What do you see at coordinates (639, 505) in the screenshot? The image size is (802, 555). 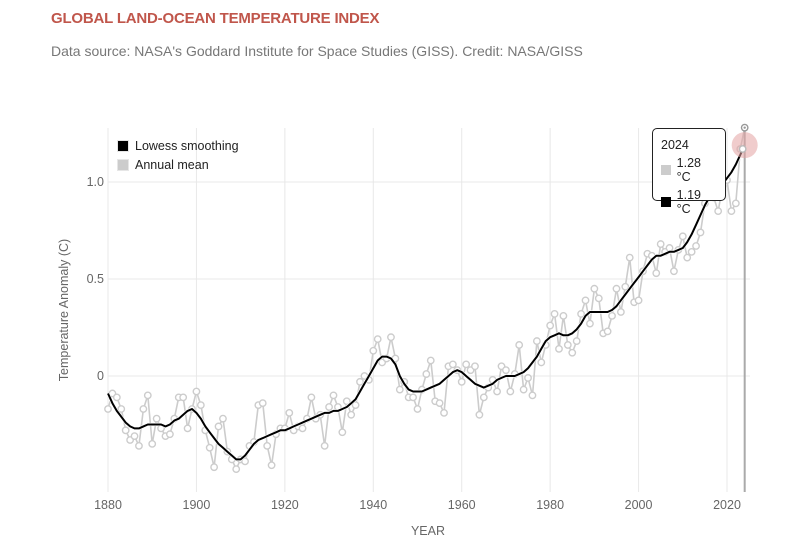 I see `x-tick-label: 2000` at bounding box center [639, 505].